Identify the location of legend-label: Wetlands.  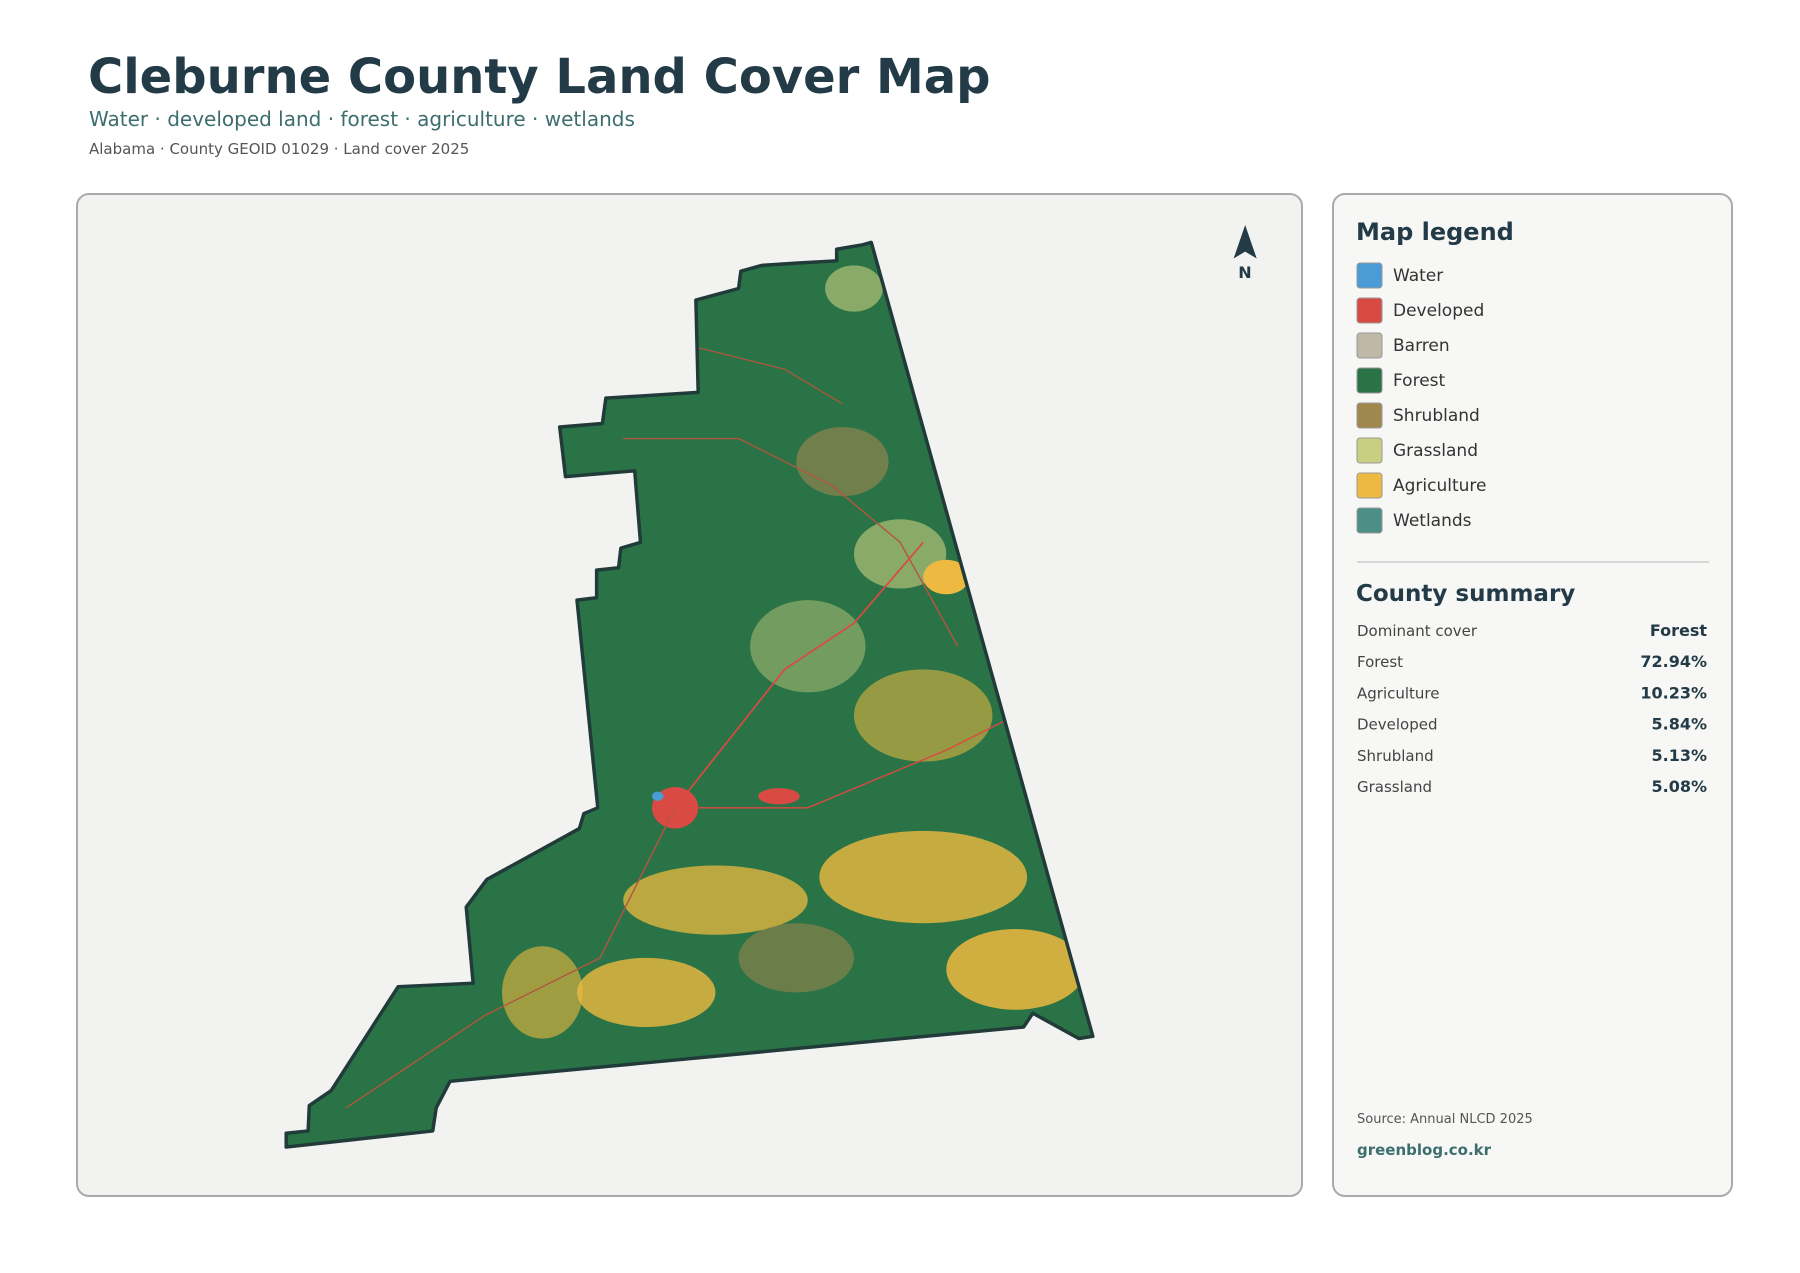
(1432, 521).